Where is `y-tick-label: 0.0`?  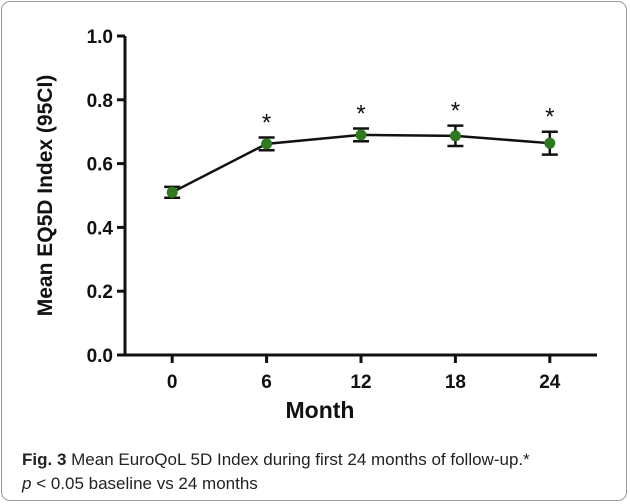 y-tick-label: 0.0 is located at coordinates (100, 356).